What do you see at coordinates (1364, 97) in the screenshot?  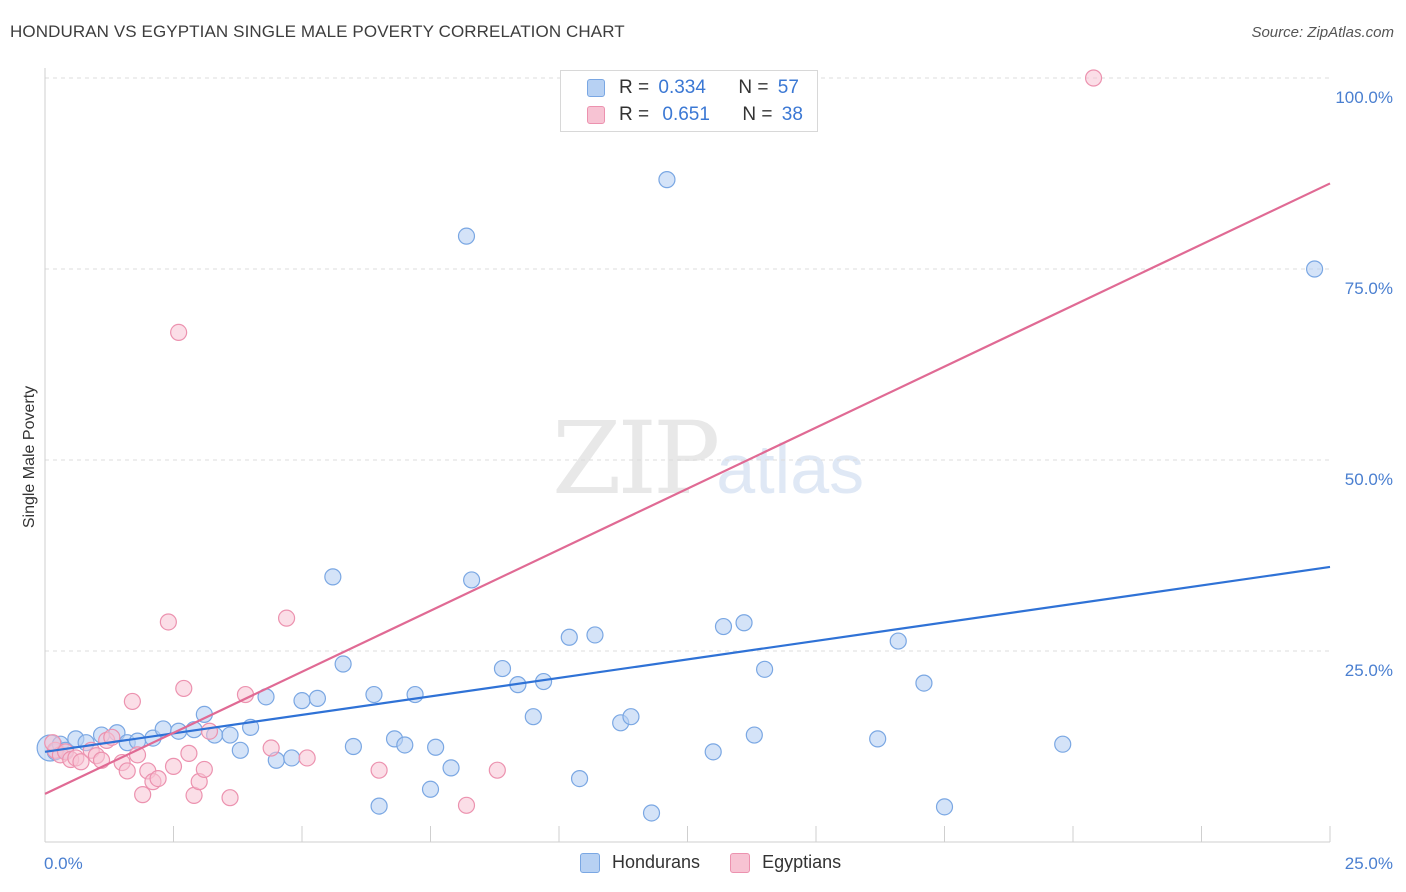 I see `y-tick-label: 100.0%` at bounding box center [1364, 97].